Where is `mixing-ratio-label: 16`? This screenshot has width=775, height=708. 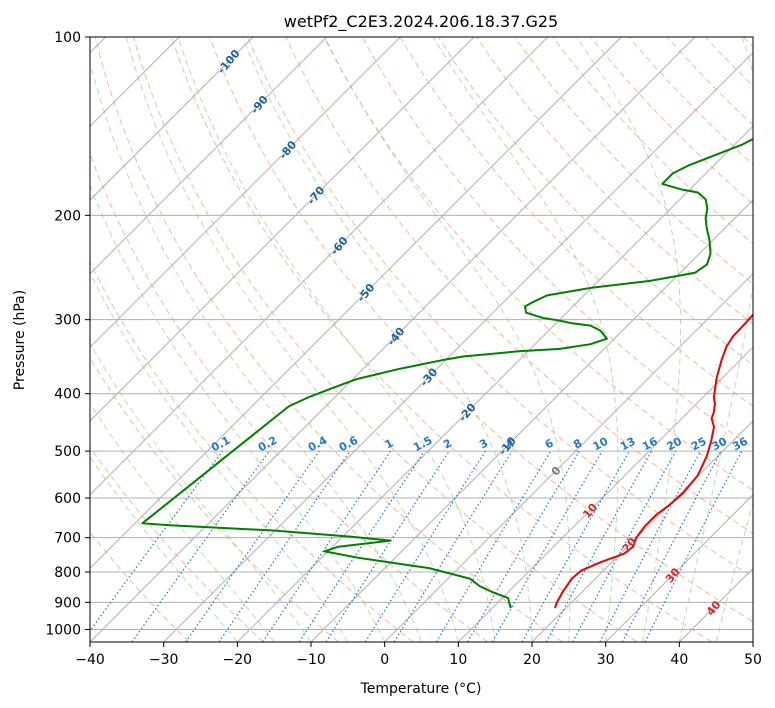
mixing-ratio-label: 16 is located at coordinates (650, 444).